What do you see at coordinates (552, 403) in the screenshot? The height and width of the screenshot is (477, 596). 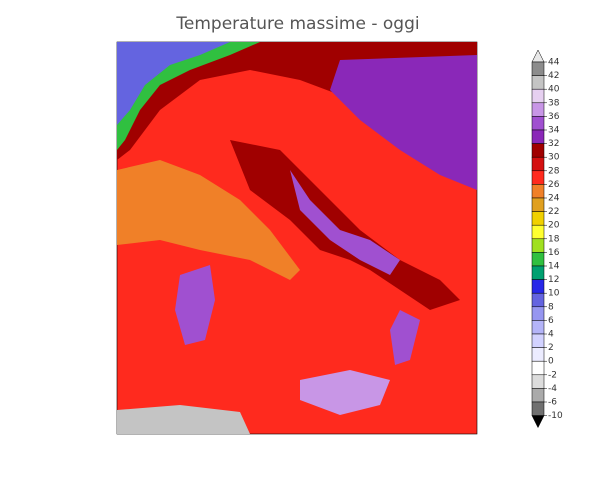 I see `colorbar-label: -6` at bounding box center [552, 403].